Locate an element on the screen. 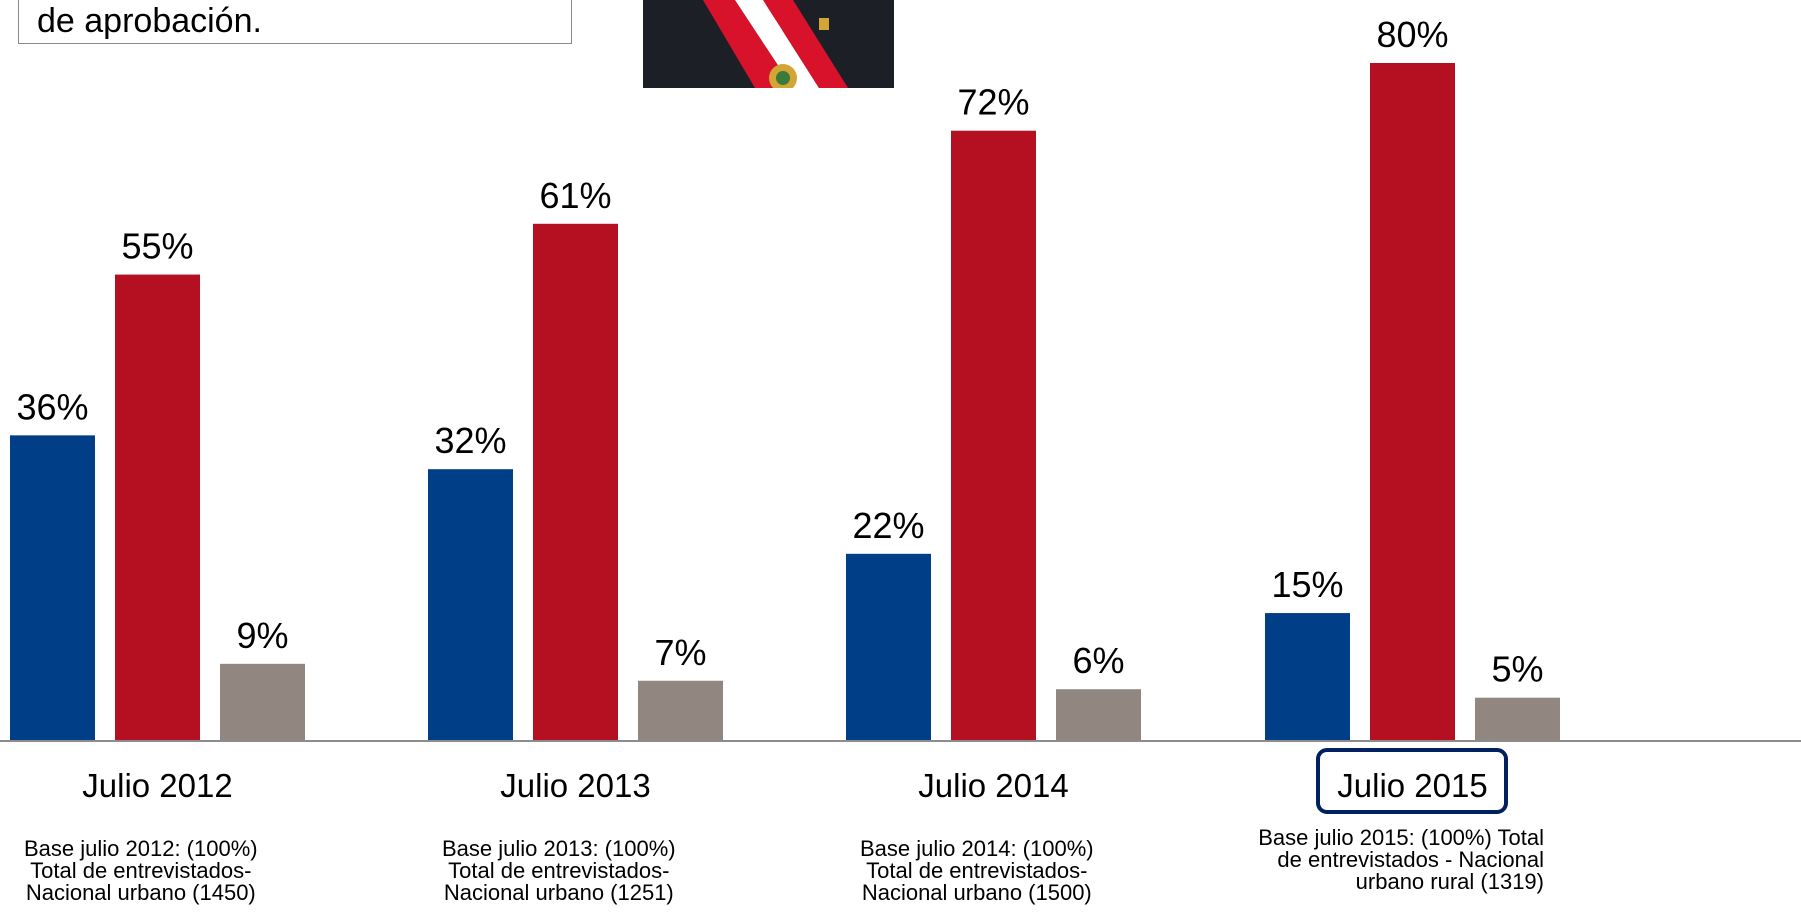 The width and height of the screenshot is (1801, 919). callout-box: de aprobación. is located at coordinates (295, 22).